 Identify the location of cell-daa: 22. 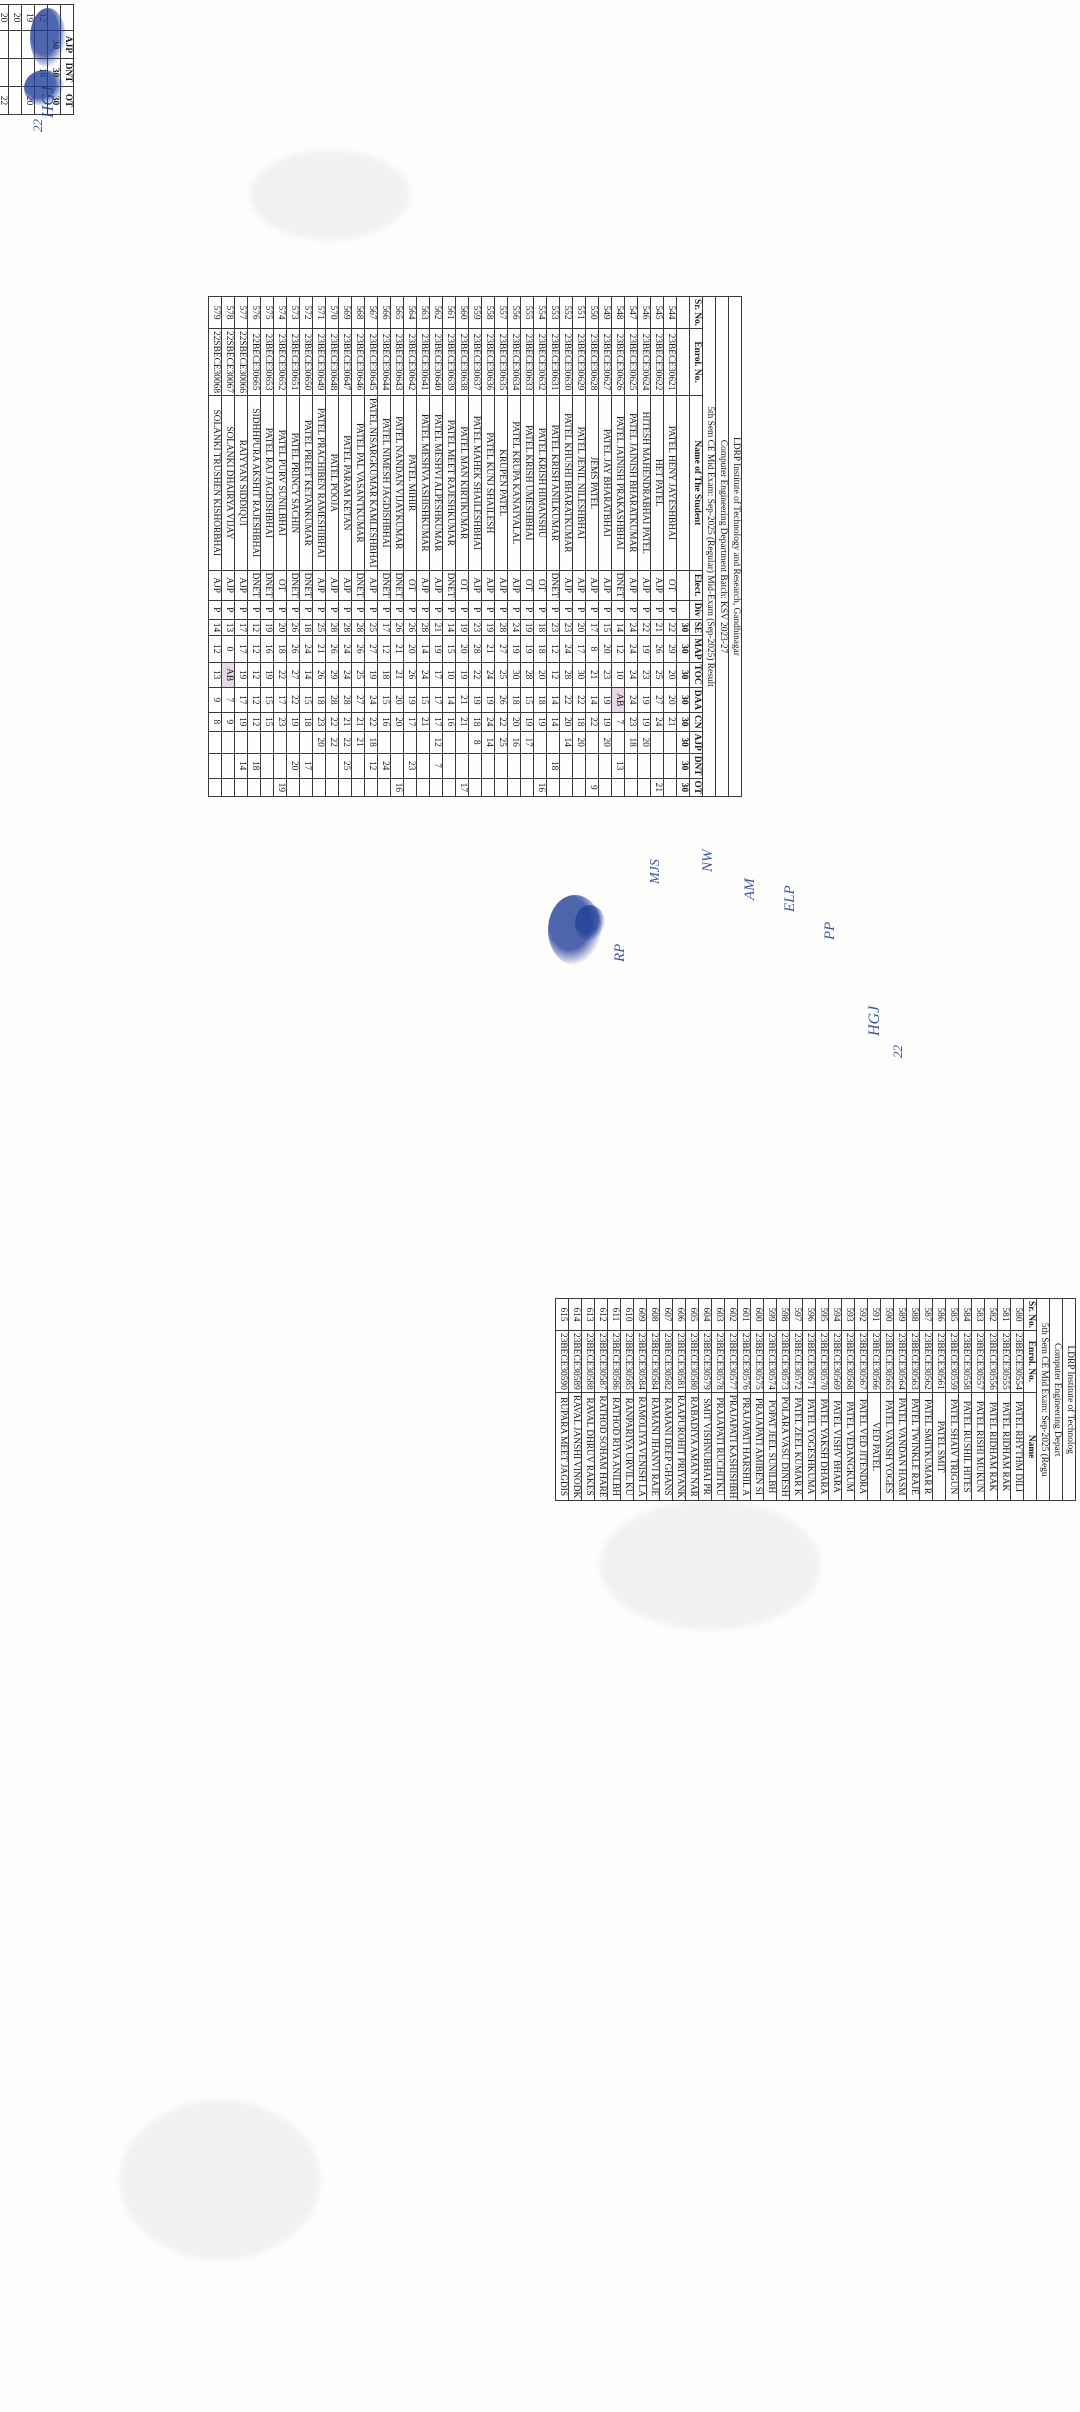
(579, 700).